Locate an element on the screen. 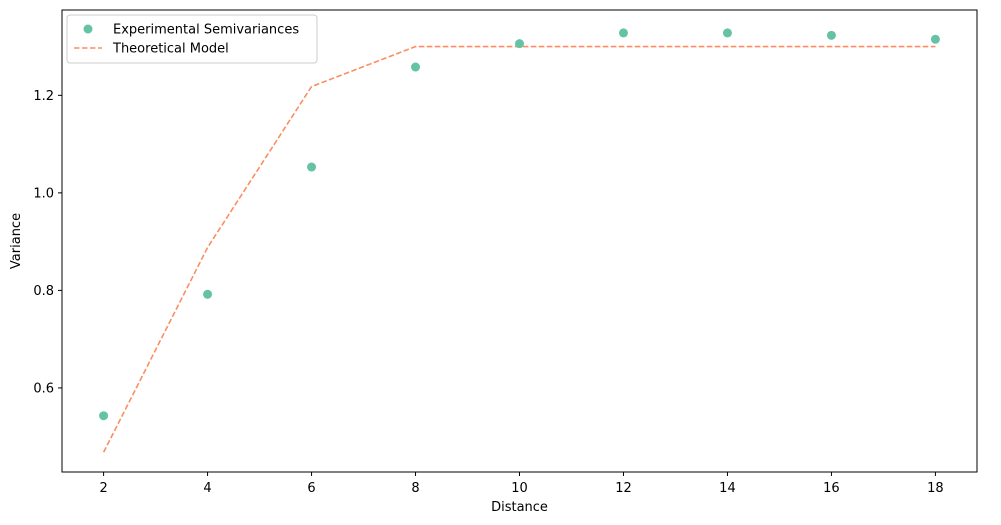  x-tick-label: 10 is located at coordinates (519, 488).